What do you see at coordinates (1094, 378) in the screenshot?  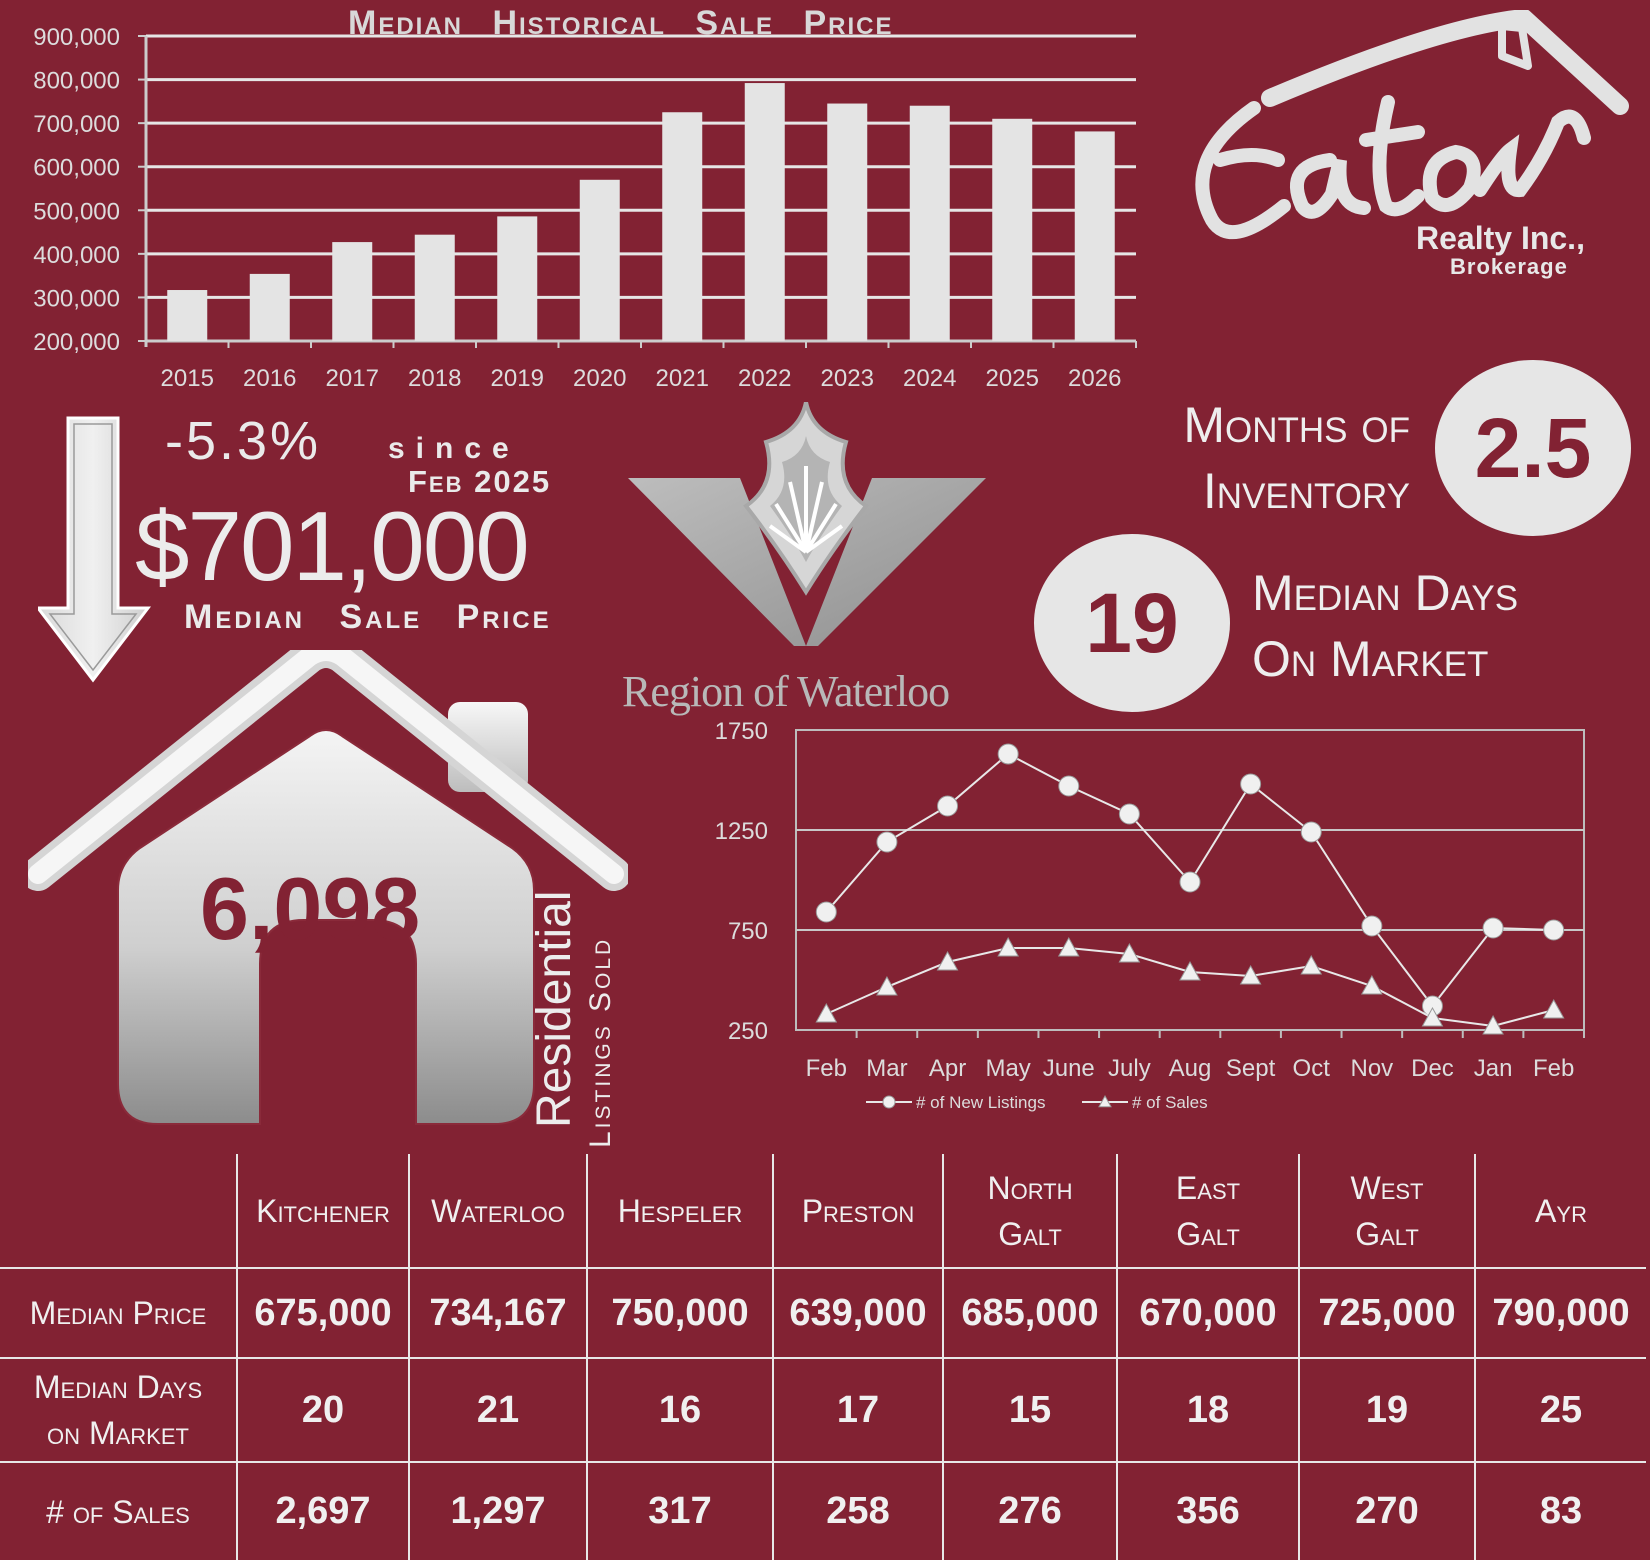 I see `bar-x-tick-label: 2026` at bounding box center [1094, 378].